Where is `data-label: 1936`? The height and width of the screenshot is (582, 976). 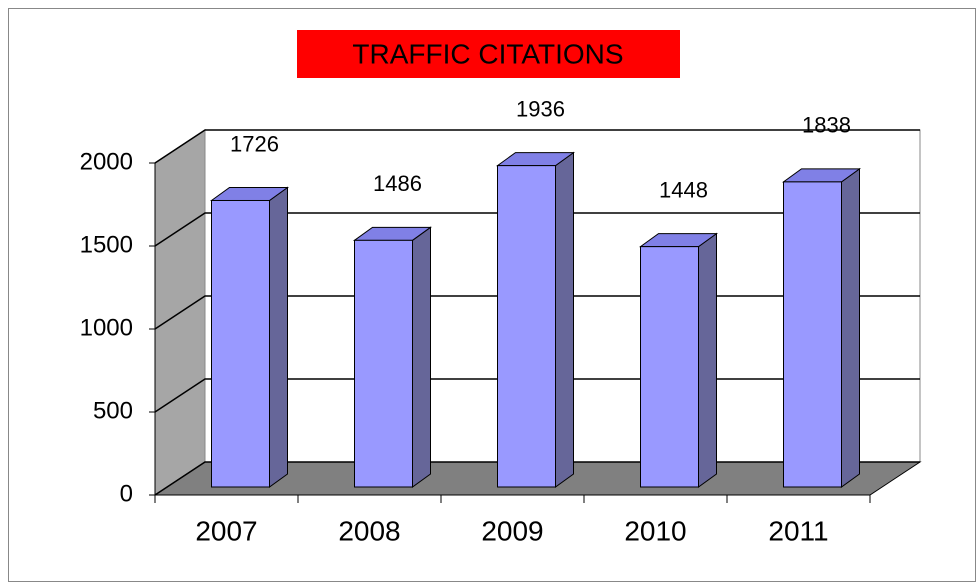 data-label: 1936 is located at coordinates (540, 108).